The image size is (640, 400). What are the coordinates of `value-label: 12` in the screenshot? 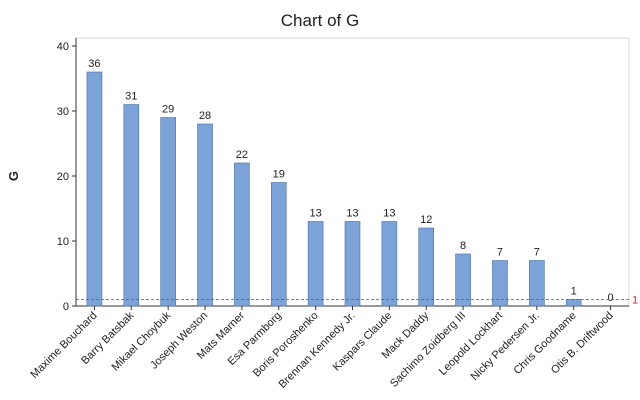 It's located at (426, 220).